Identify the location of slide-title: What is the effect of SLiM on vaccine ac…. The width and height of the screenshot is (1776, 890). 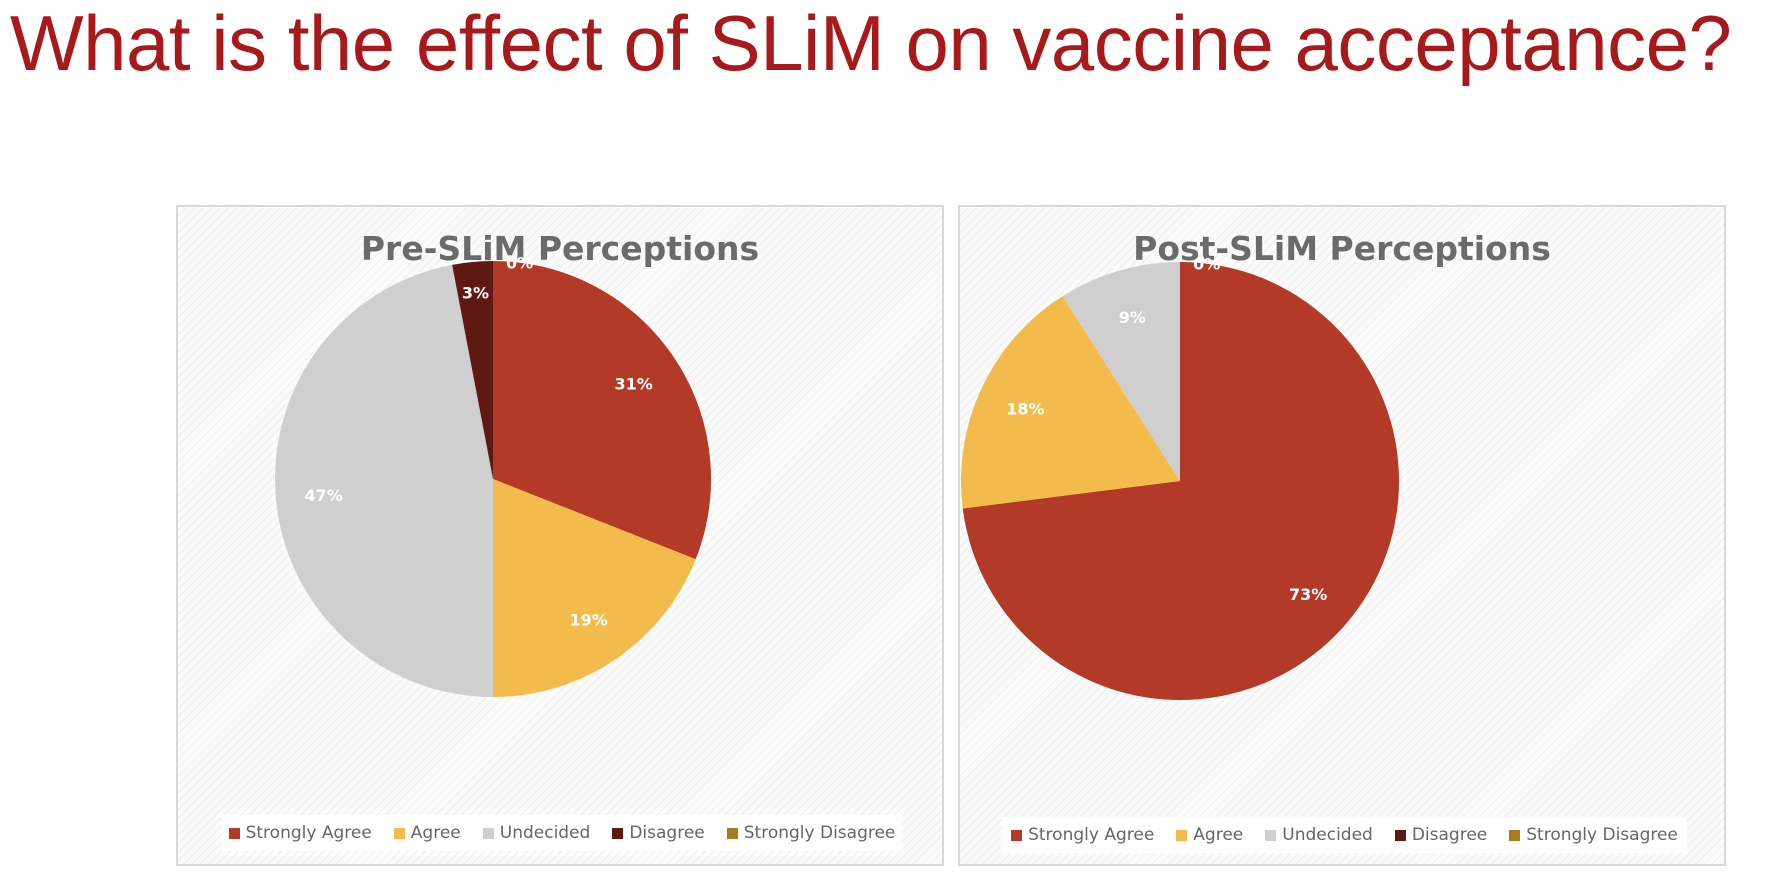
(871, 43).